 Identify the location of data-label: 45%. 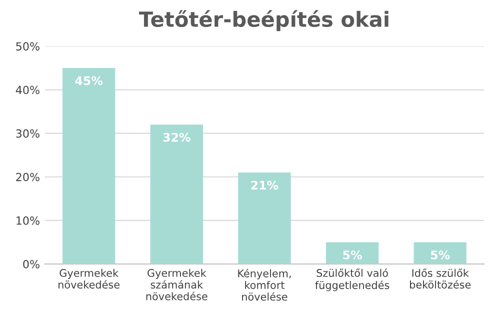
(89, 81).